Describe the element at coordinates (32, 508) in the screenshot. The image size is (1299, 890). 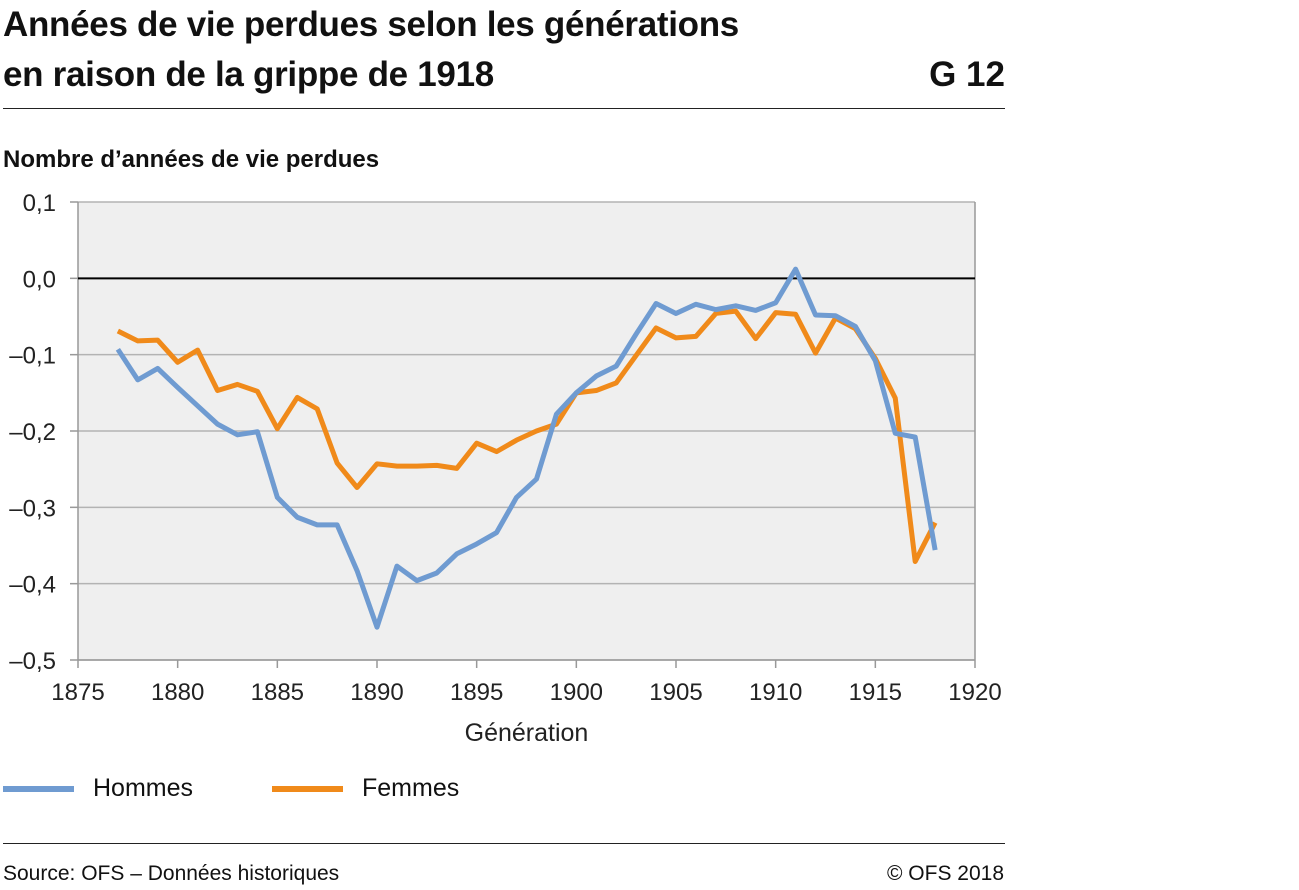
I see `y-tick-label: –0,3` at that location.